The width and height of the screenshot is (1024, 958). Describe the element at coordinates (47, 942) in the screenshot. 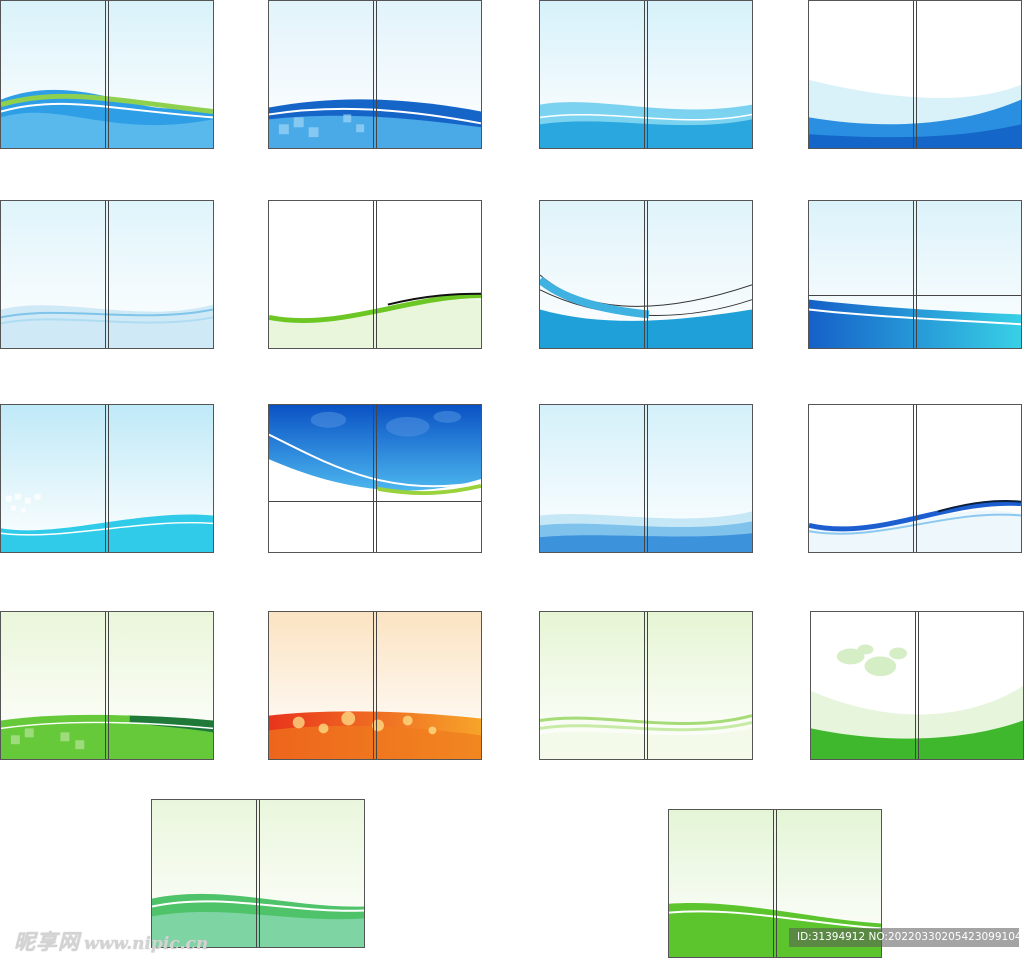

I see `watermark-site-name: 昵享网` at that location.